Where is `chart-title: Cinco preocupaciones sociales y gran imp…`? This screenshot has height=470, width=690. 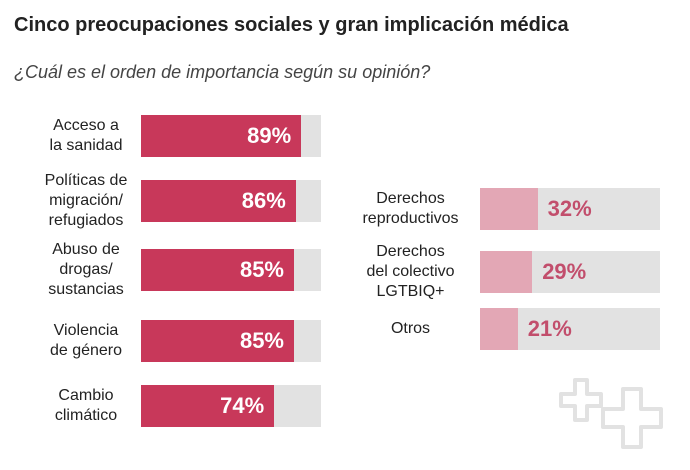
chart-title: Cinco preocupaciones sociales y gran imp… is located at coordinates (291, 25).